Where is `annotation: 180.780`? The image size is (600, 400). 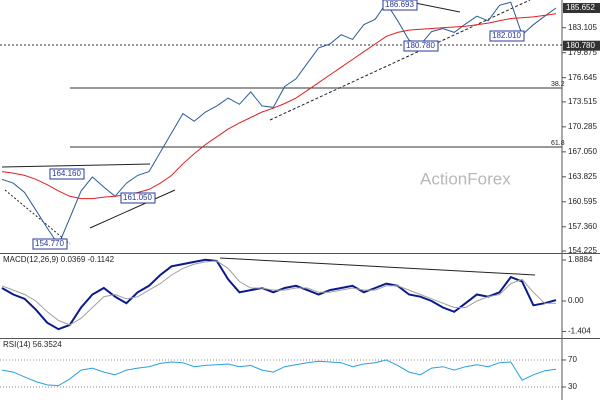
annotation: 180.780 is located at coordinates (420, 45).